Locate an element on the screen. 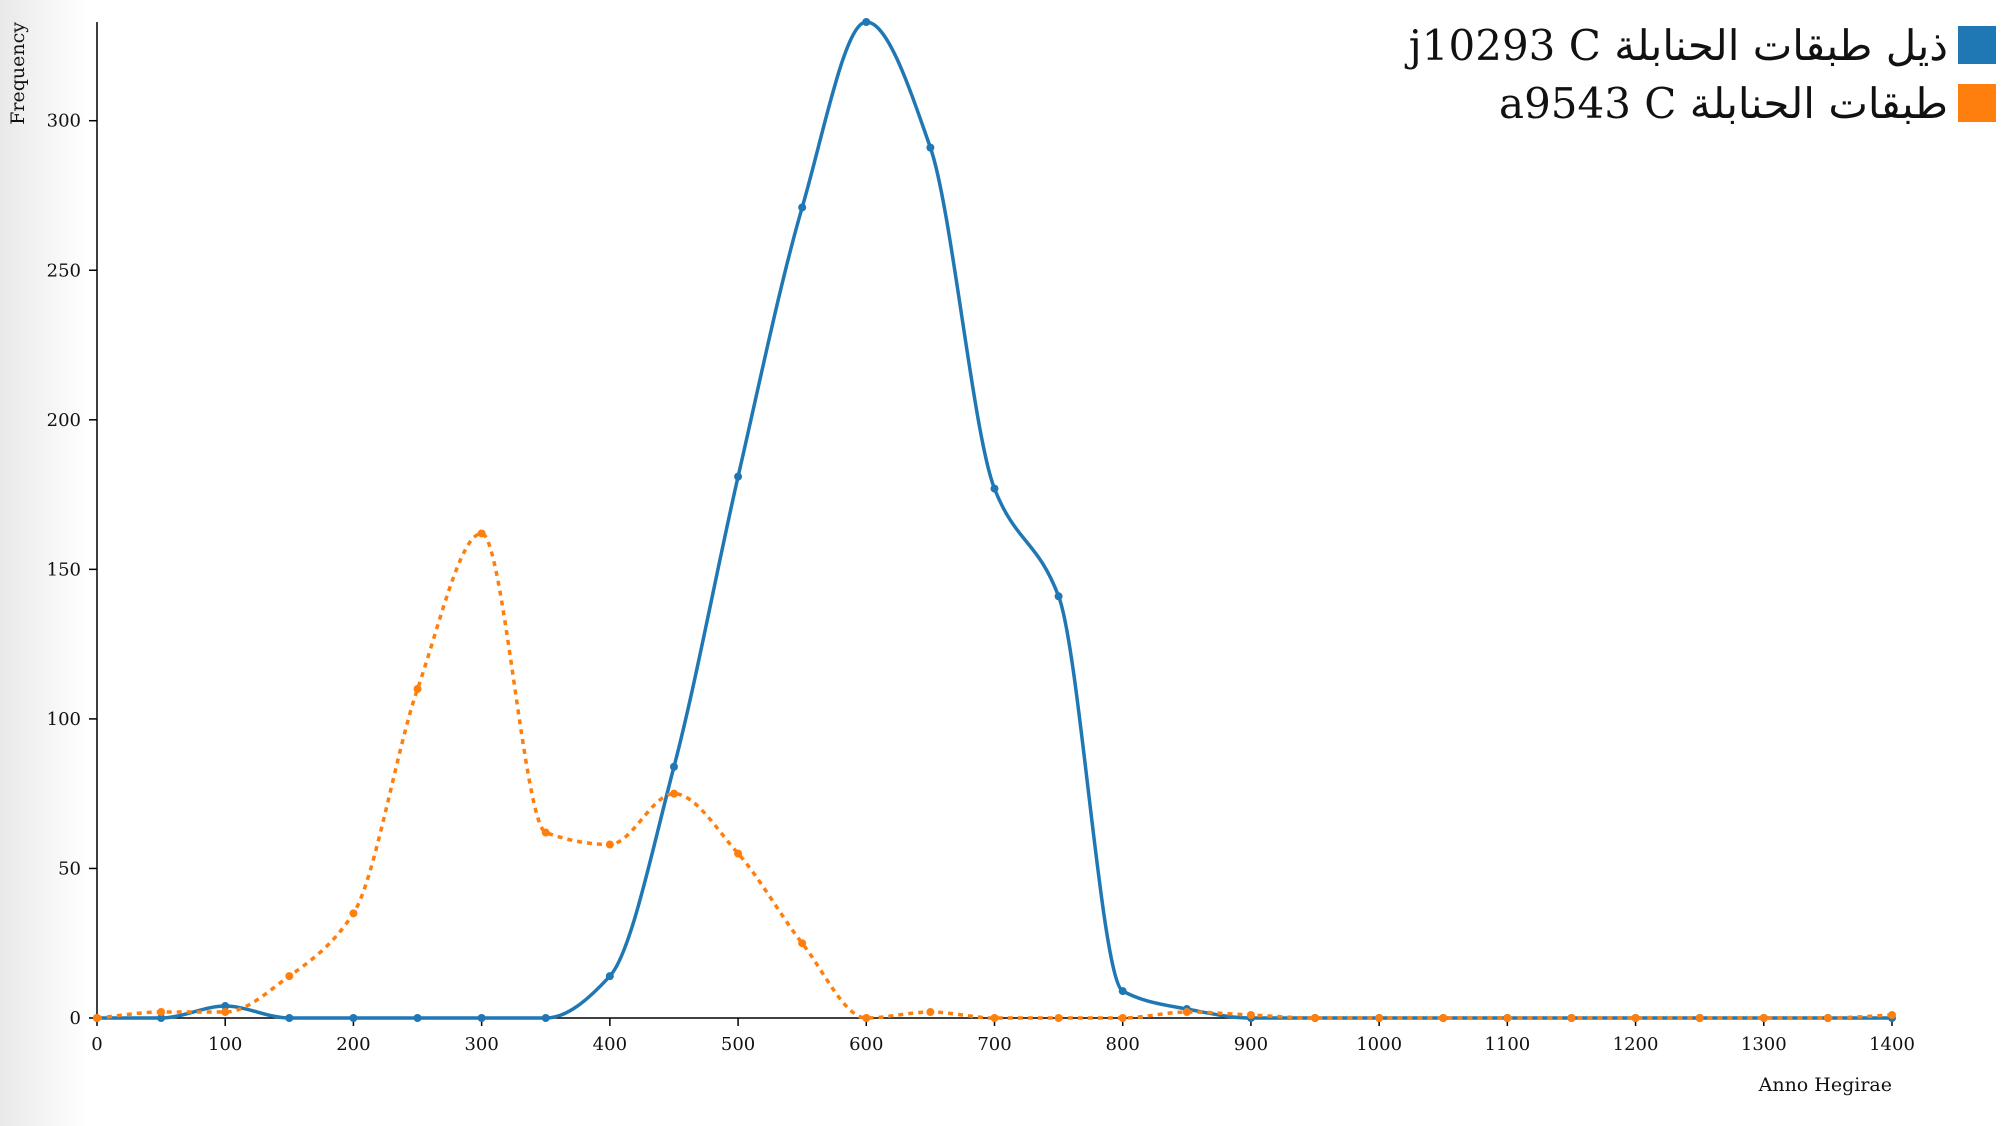 This screenshot has height=1126, width=2010. y-tick-label: 250 is located at coordinates (64, 270).